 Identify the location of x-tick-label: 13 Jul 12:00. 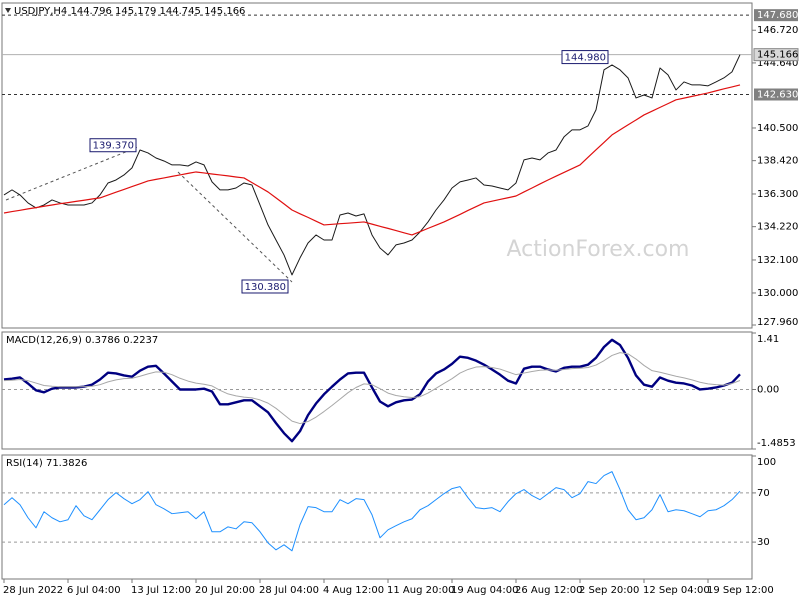
(161, 590).